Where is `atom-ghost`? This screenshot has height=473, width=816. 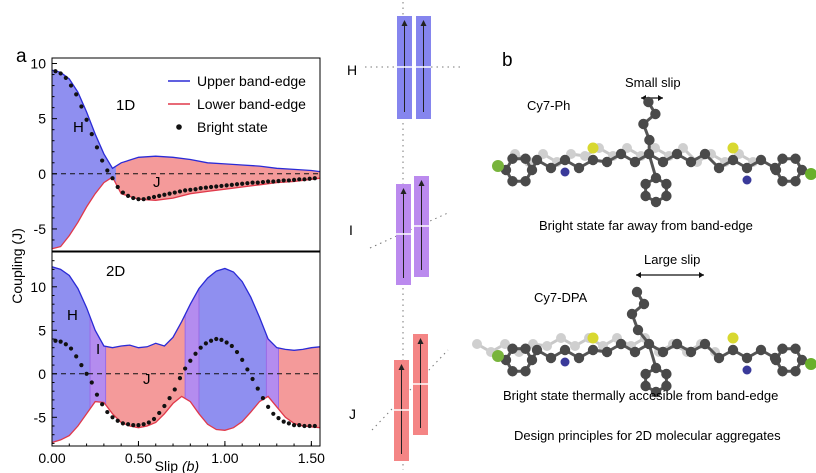 atom-ghost is located at coordinates (477, 344).